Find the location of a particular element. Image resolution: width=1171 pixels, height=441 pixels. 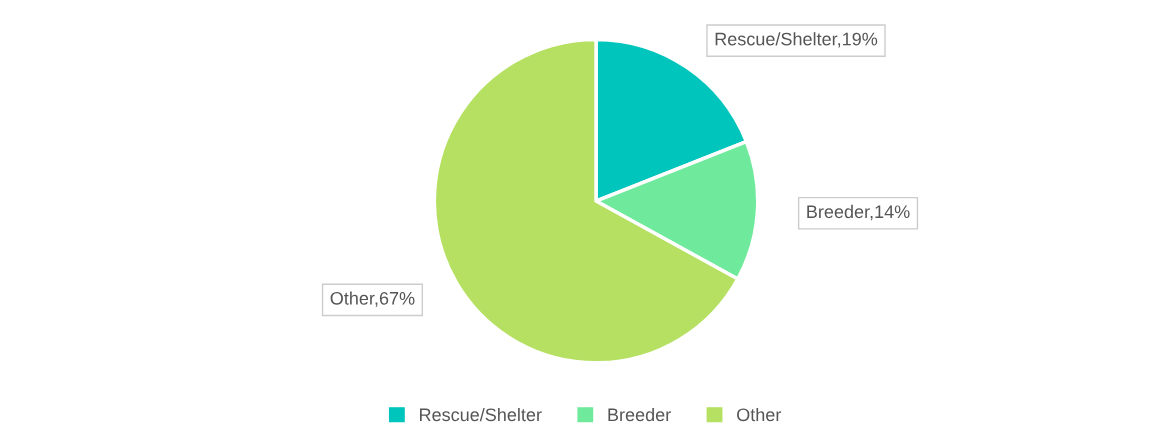

legend-label: Breeder is located at coordinates (639, 414).